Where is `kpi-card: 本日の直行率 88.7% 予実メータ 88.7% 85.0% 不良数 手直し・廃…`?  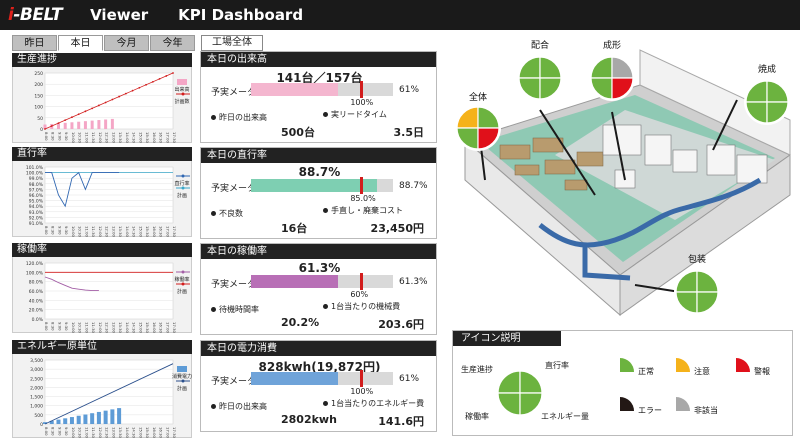
kpi-card: 本日の直行率 88.7% 予実メータ 88.7% 85.0% 不良数 手直し・廃… is located at coordinates (318, 193).